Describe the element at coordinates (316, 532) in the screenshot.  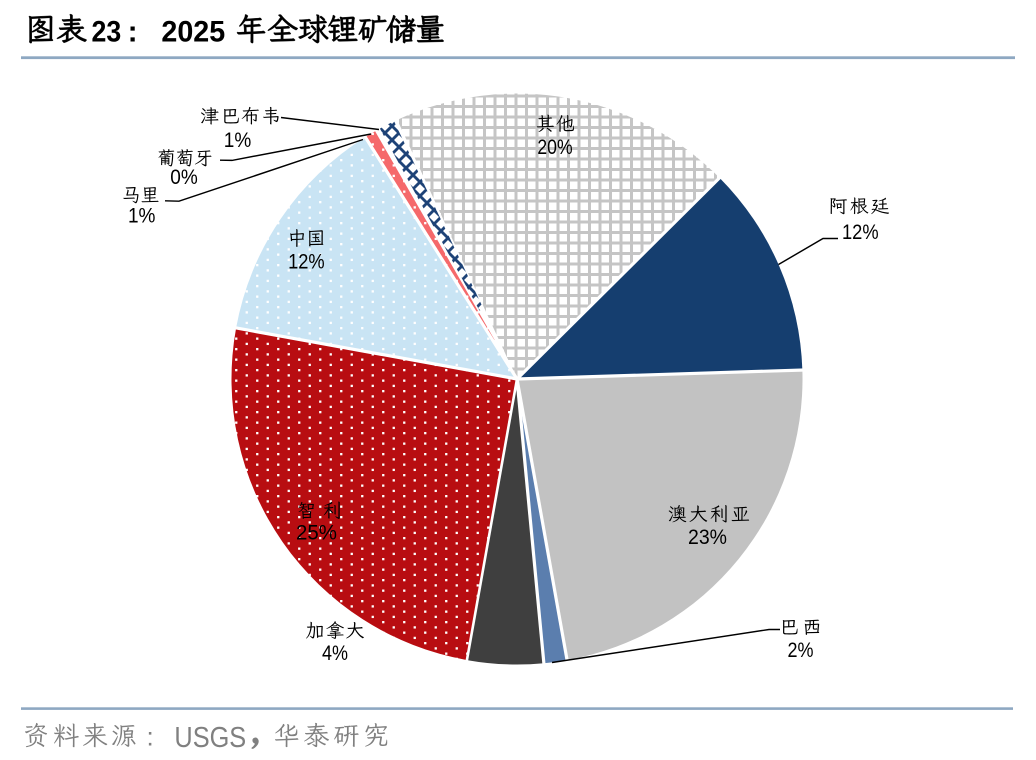
I see `svg-text: 25%` at that location.